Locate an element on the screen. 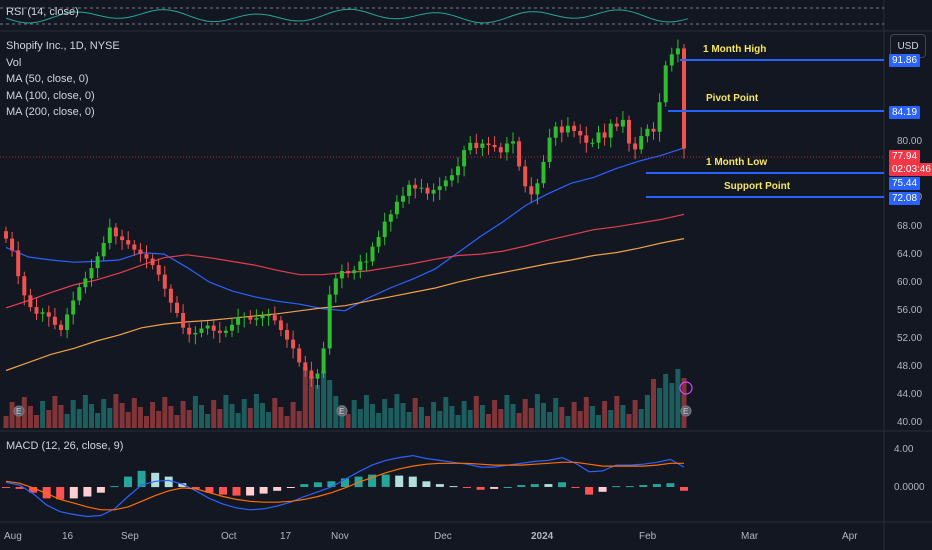  month-high-label: 1 Month High is located at coordinates (734, 49).